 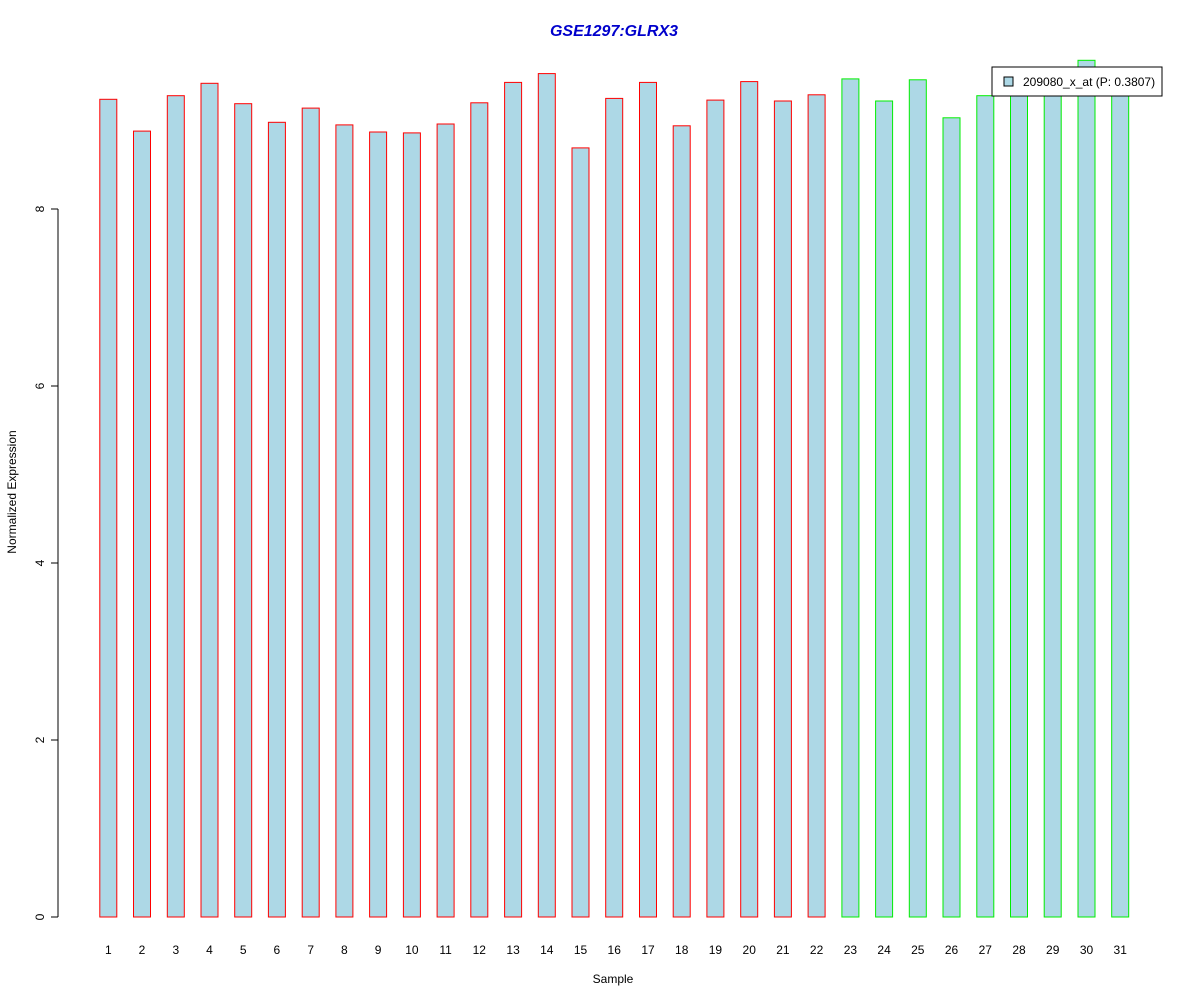 What do you see at coordinates (40, 916) in the screenshot?
I see `y-tick-label: 0` at bounding box center [40, 916].